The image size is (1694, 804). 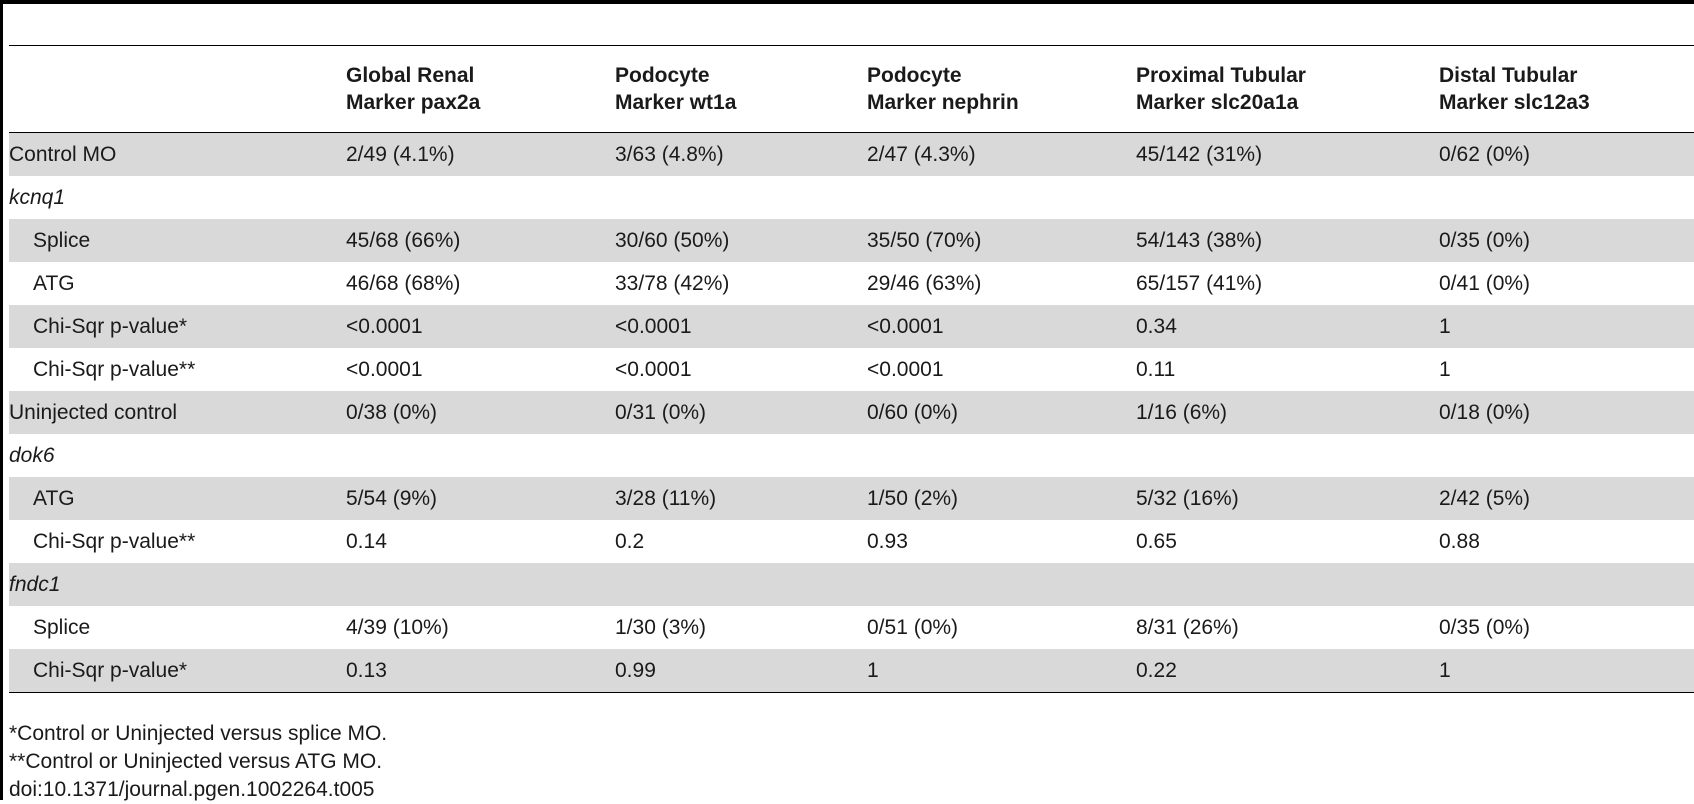 I want to click on table-cell: 0/60 (0%), so click(x=1001, y=412).